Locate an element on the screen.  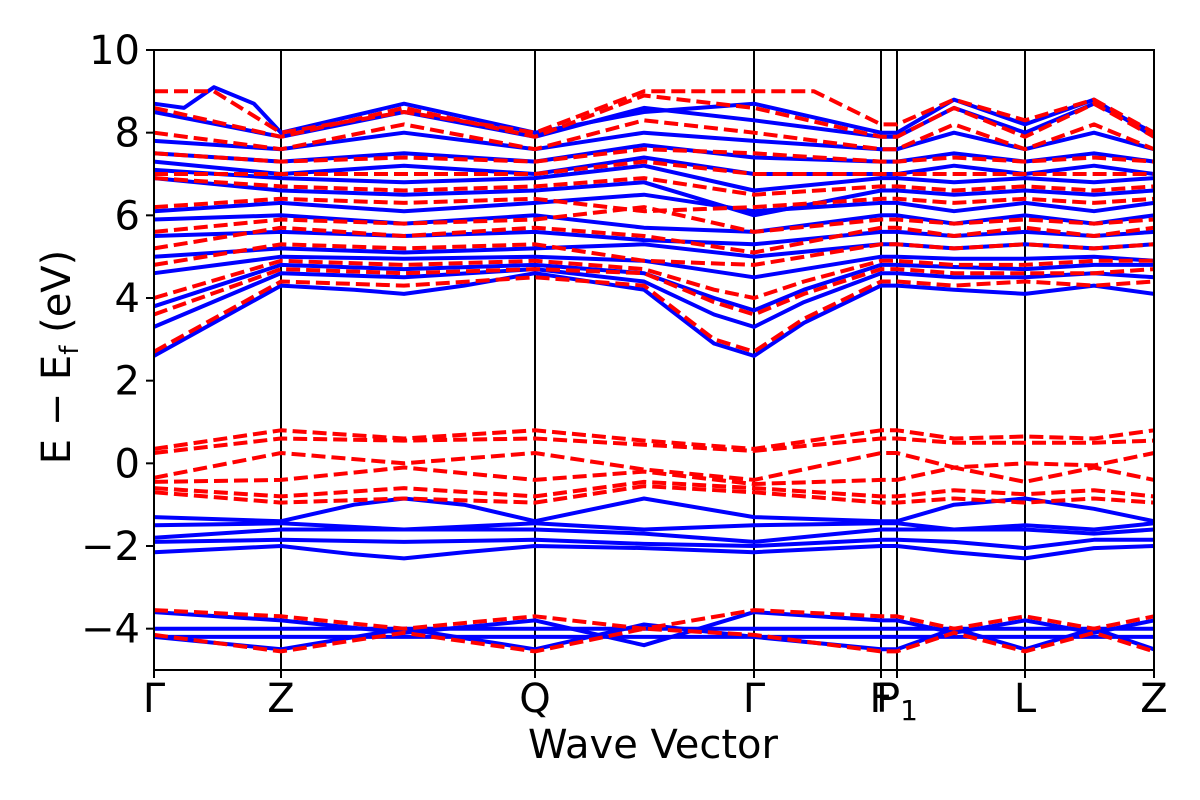
y-tick-label: 6 is located at coordinates (127, 216).